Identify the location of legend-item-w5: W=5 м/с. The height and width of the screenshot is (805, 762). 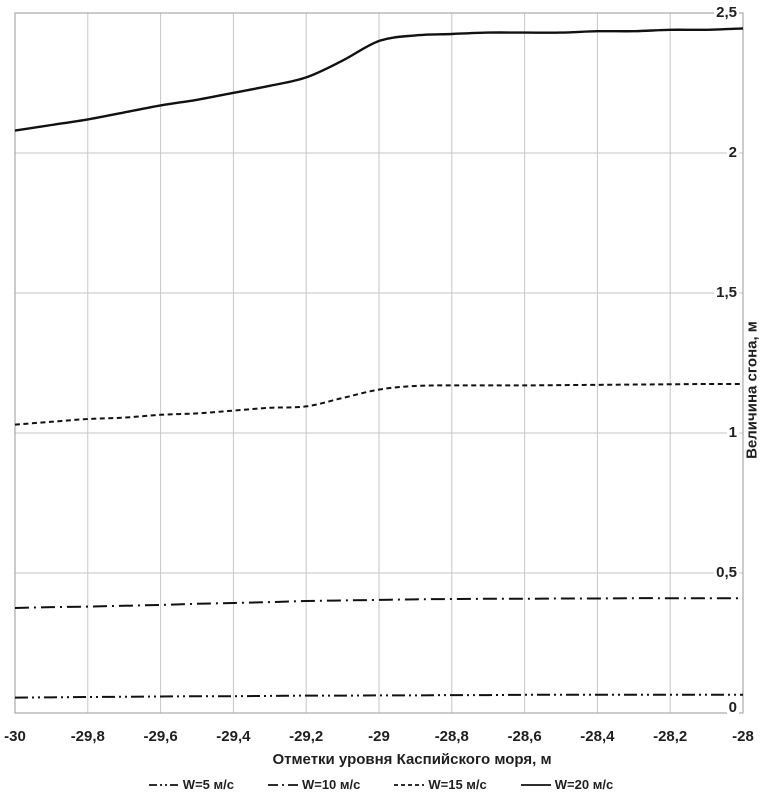
(191, 784).